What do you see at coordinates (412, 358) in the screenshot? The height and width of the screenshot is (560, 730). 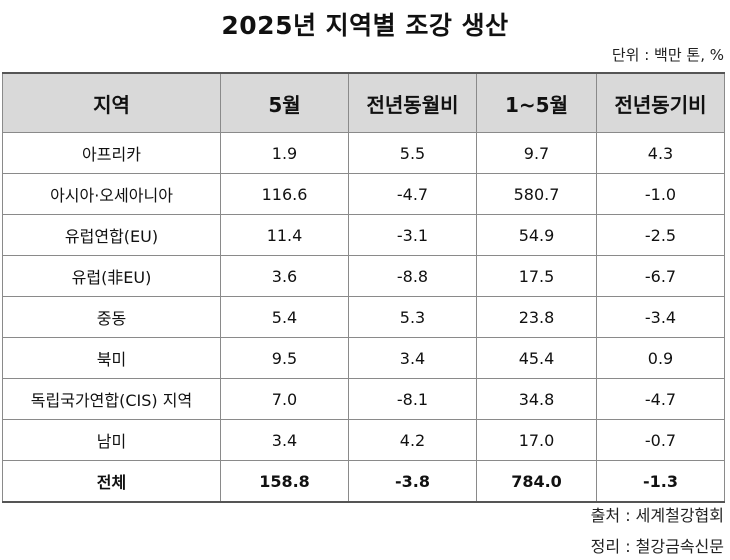 I see `yoy-month-cell: 3.4` at bounding box center [412, 358].